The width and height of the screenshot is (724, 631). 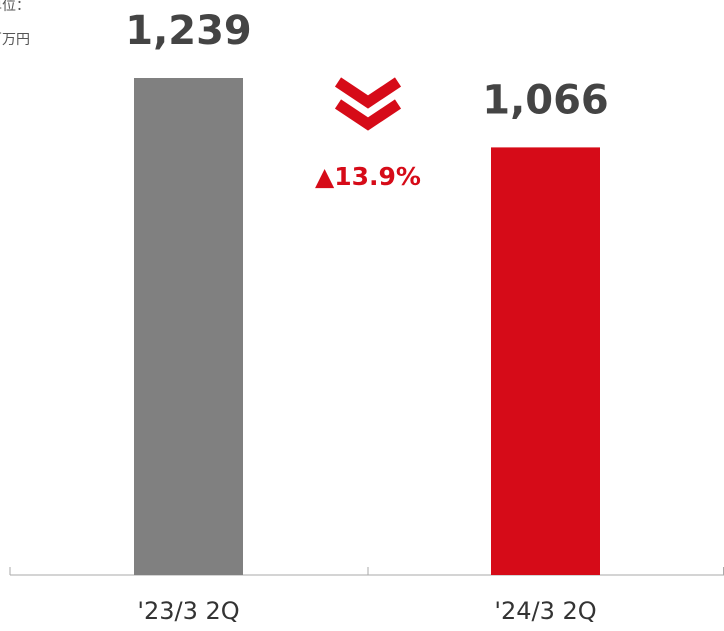 I want to click on x-tick-label: '24/3 2Q, so click(x=545, y=611).